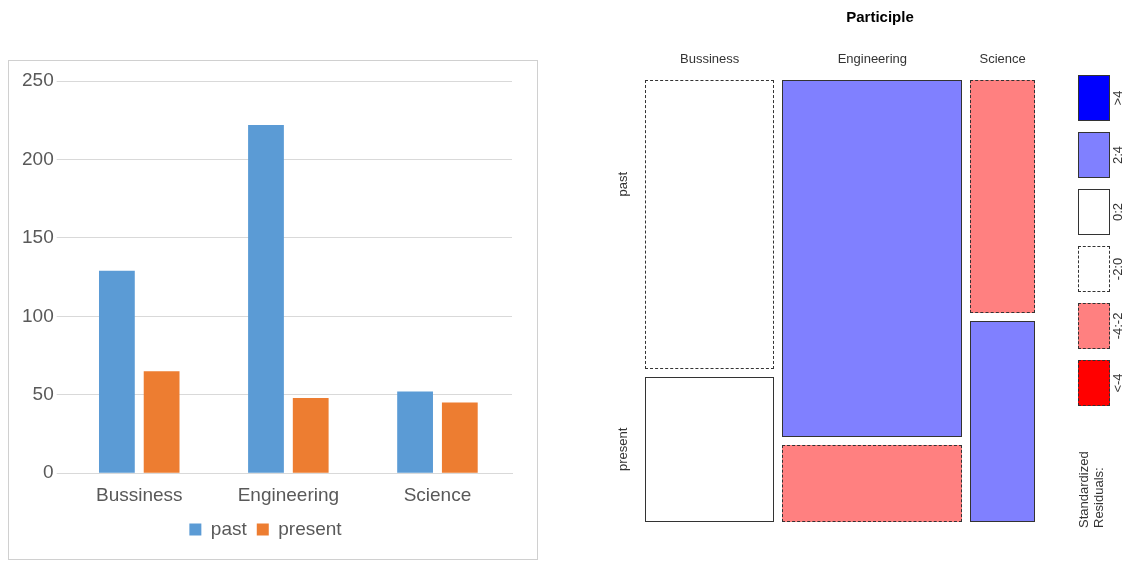 Image resolution: width=1130 pixels, height=562 pixels. Describe the element at coordinates (622, 184) in the screenshot. I see `category-label: past` at that location.